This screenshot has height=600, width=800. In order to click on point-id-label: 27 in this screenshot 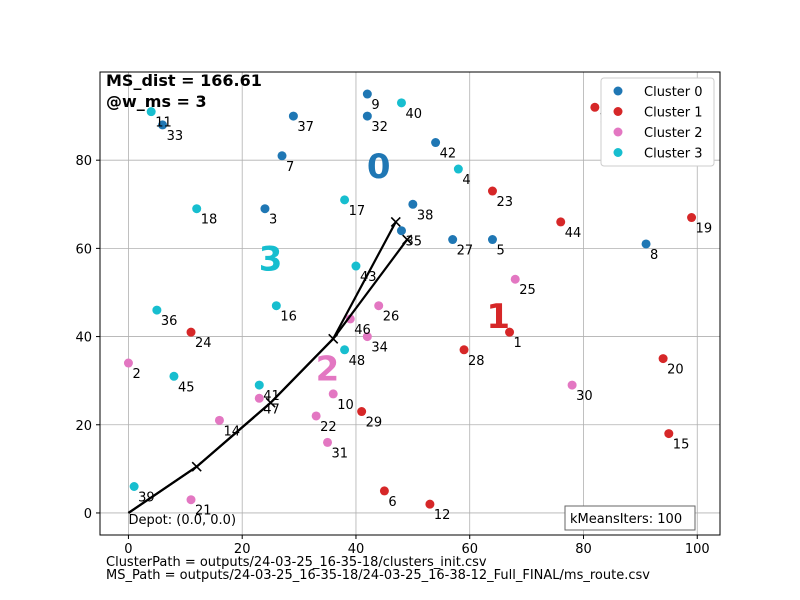, I will do `click(465, 251)`.